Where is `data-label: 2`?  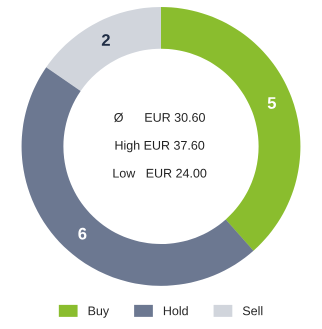
data-label: 2 is located at coordinates (106, 40).